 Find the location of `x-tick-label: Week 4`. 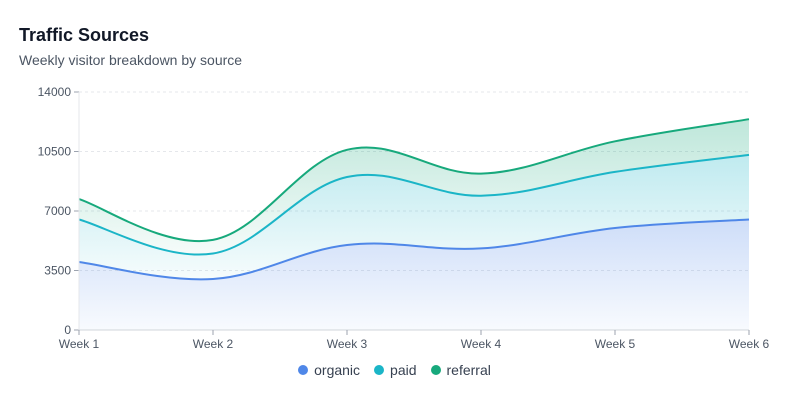

x-tick-label: Week 4 is located at coordinates (481, 344).